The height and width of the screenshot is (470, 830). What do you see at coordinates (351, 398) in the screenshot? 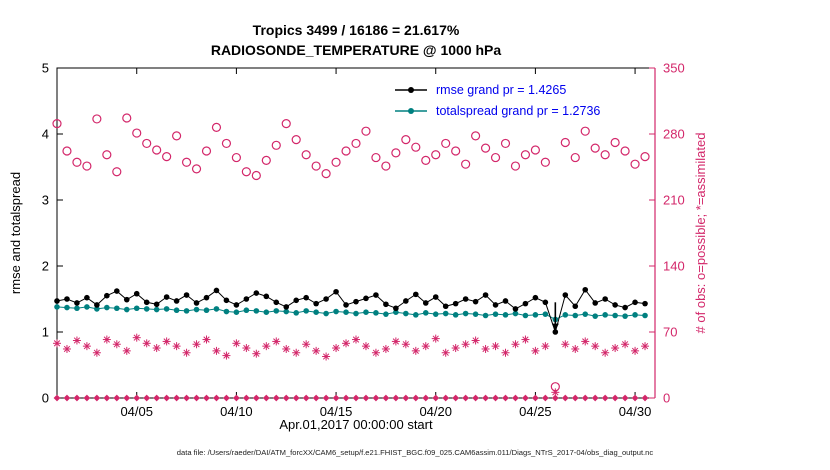
I see `series-zero-markers` at bounding box center [351, 398].